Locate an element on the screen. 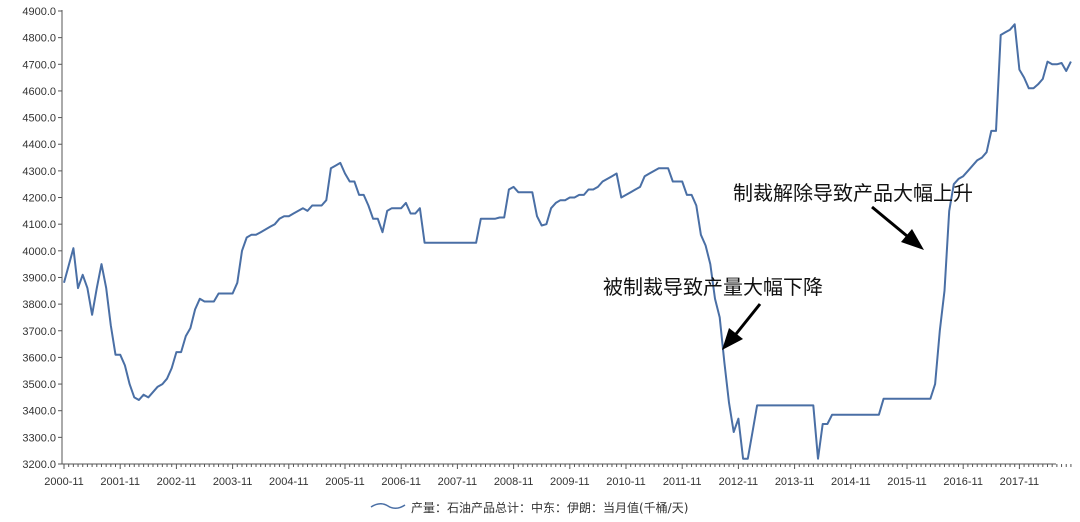 The width and height of the screenshot is (1080, 522). x-tick-label: 2005-11 is located at coordinates (345, 482).